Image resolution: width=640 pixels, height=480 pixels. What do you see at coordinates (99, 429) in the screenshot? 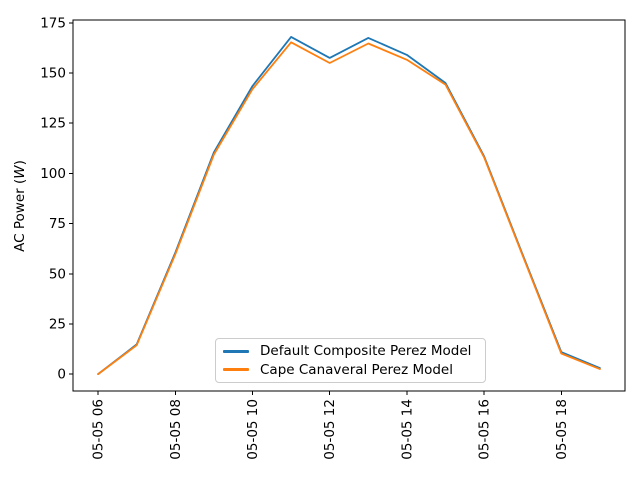
I see `x-tick-label: 05-05 06` at bounding box center [99, 429].